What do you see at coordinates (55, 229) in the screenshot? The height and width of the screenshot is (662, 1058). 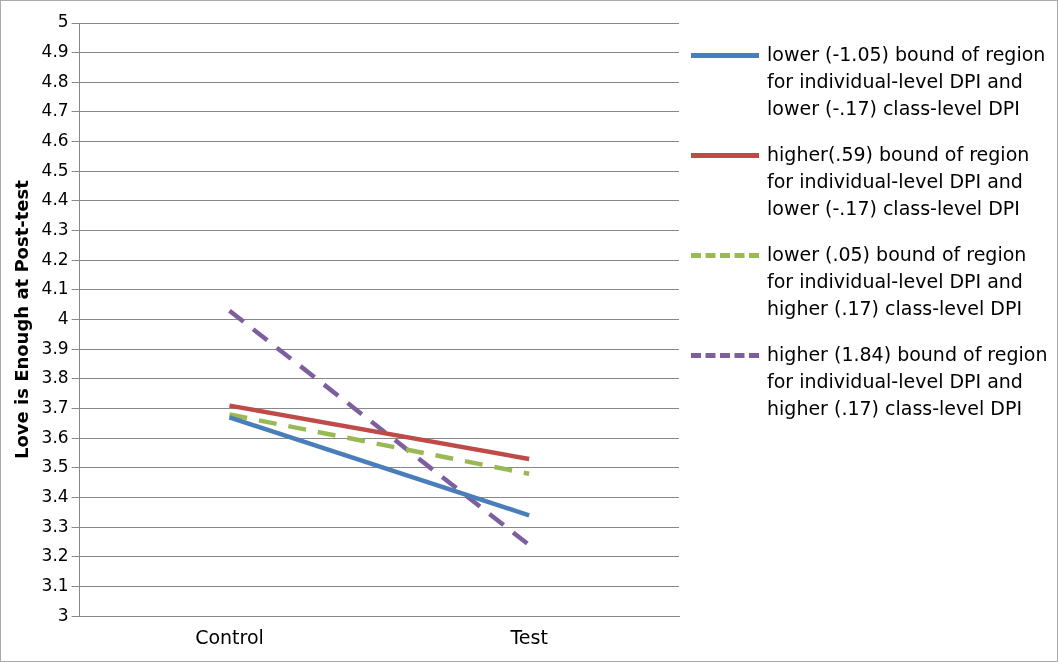 I see `y-tick-label: 4.3` at bounding box center [55, 229].